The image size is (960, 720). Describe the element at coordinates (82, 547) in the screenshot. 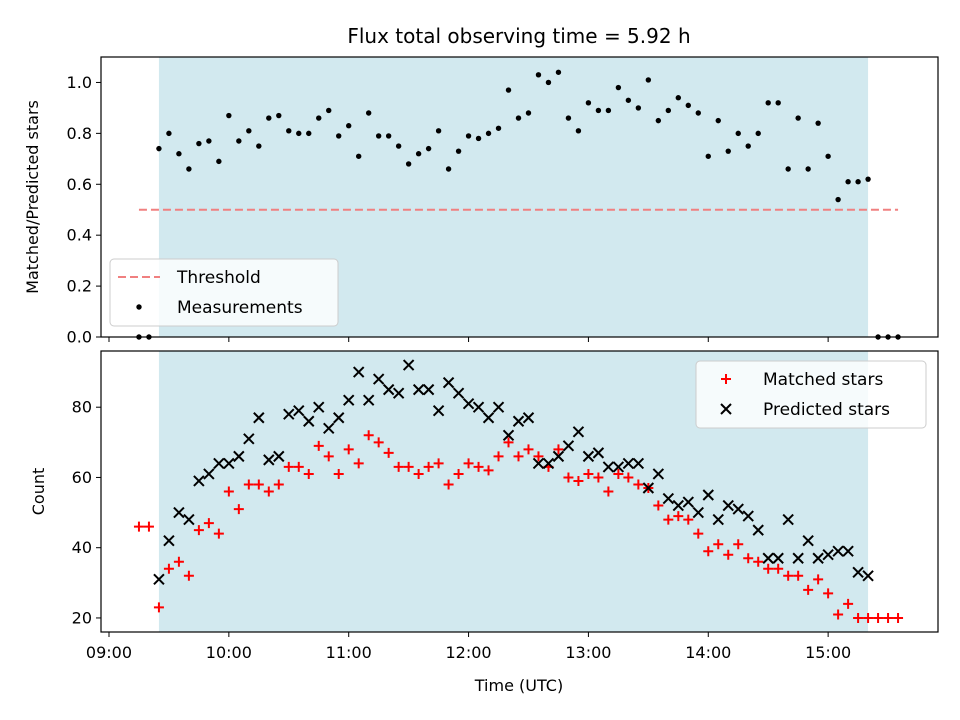

I see `bottom-y-tick-label: 40` at that location.